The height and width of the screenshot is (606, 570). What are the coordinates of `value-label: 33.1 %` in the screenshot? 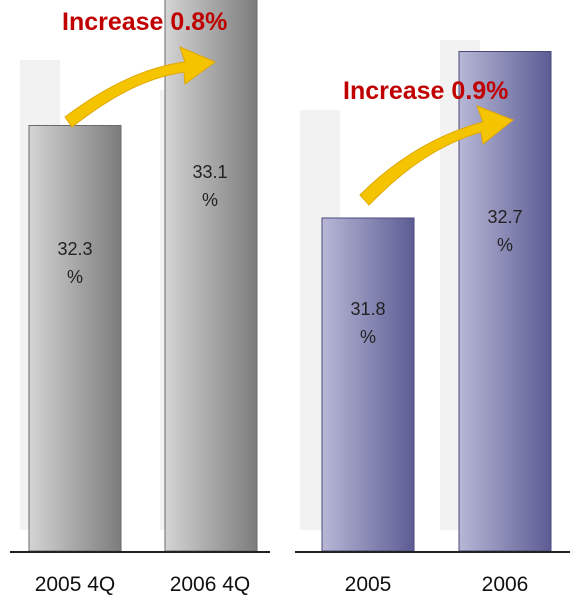 It's located at (210, 186).